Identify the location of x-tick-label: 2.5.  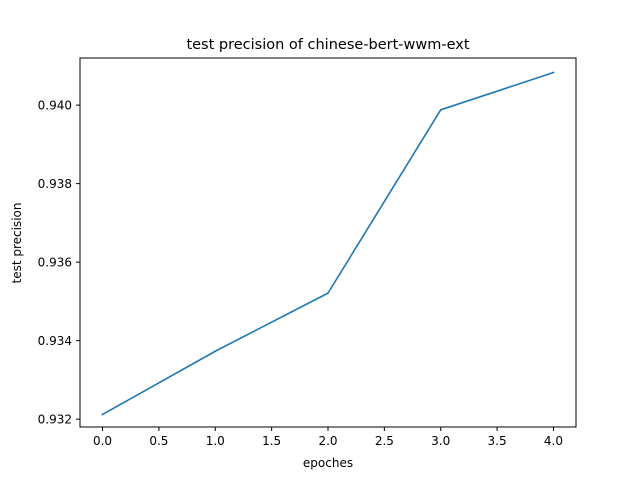
(384, 441).